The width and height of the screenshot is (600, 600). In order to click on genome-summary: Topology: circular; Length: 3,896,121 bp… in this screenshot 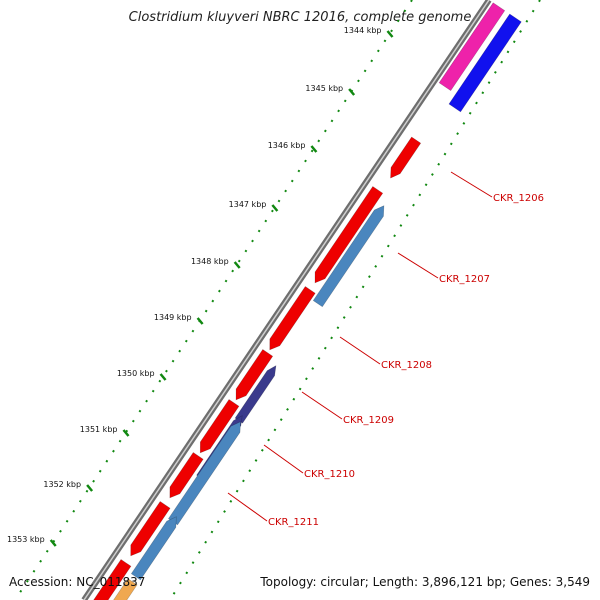, I will do `click(425, 582)`.